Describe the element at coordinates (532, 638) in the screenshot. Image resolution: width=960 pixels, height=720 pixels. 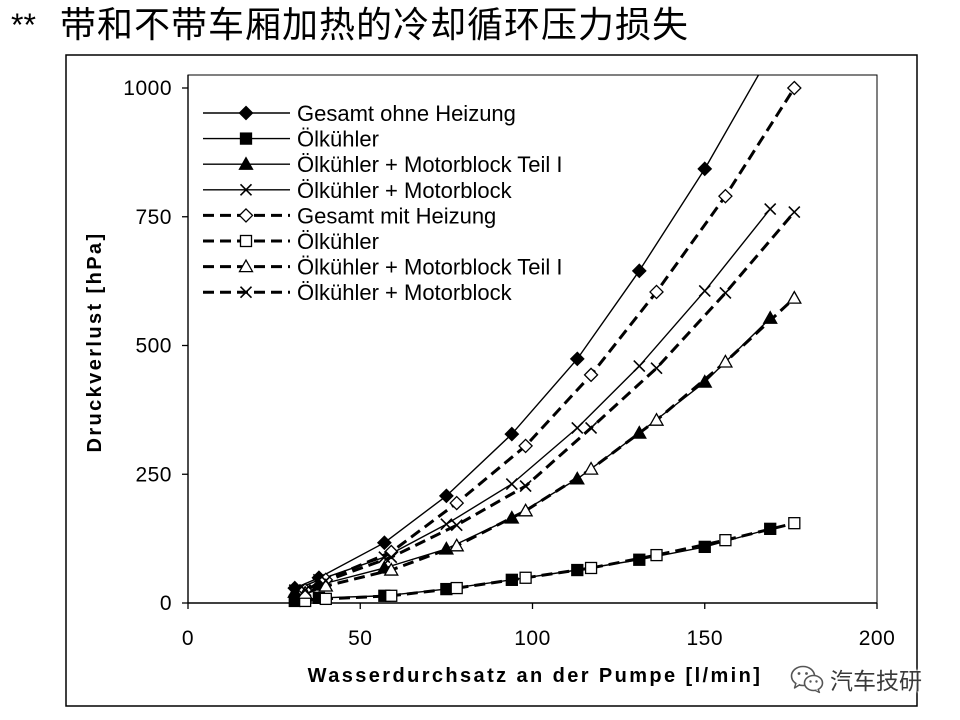
I see `x-tick-label: 100` at that location.